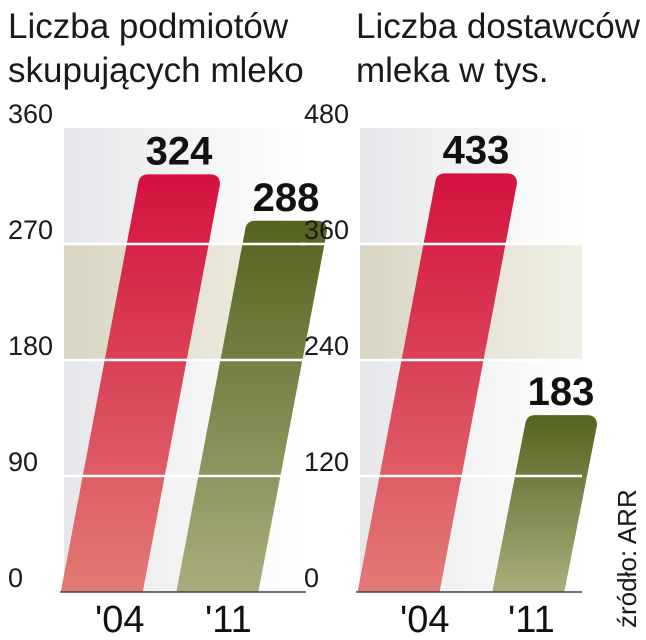  I want to click on chart-title-line: skupujących mleko, so click(156, 70).